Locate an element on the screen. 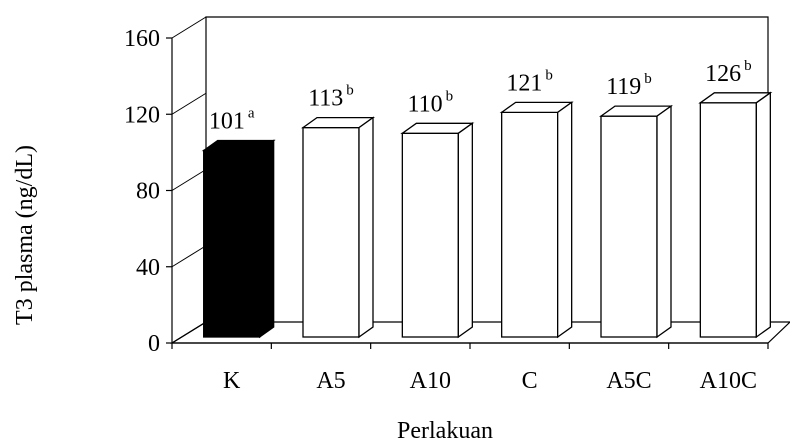 The image size is (790, 445). value-label: 126 b is located at coordinates (728, 72).